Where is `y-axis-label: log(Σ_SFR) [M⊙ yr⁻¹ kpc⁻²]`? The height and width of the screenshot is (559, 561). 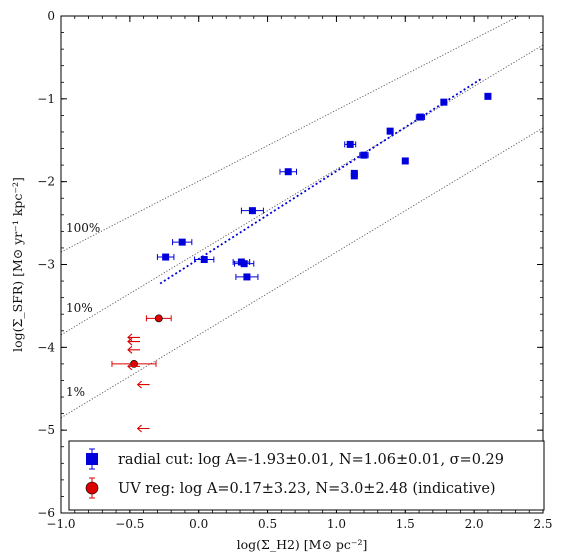 y-axis-label: log(Σ_SFR) [M⊙ yr⁻¹ kpc⁻²] is located at coordinates (17, 264).